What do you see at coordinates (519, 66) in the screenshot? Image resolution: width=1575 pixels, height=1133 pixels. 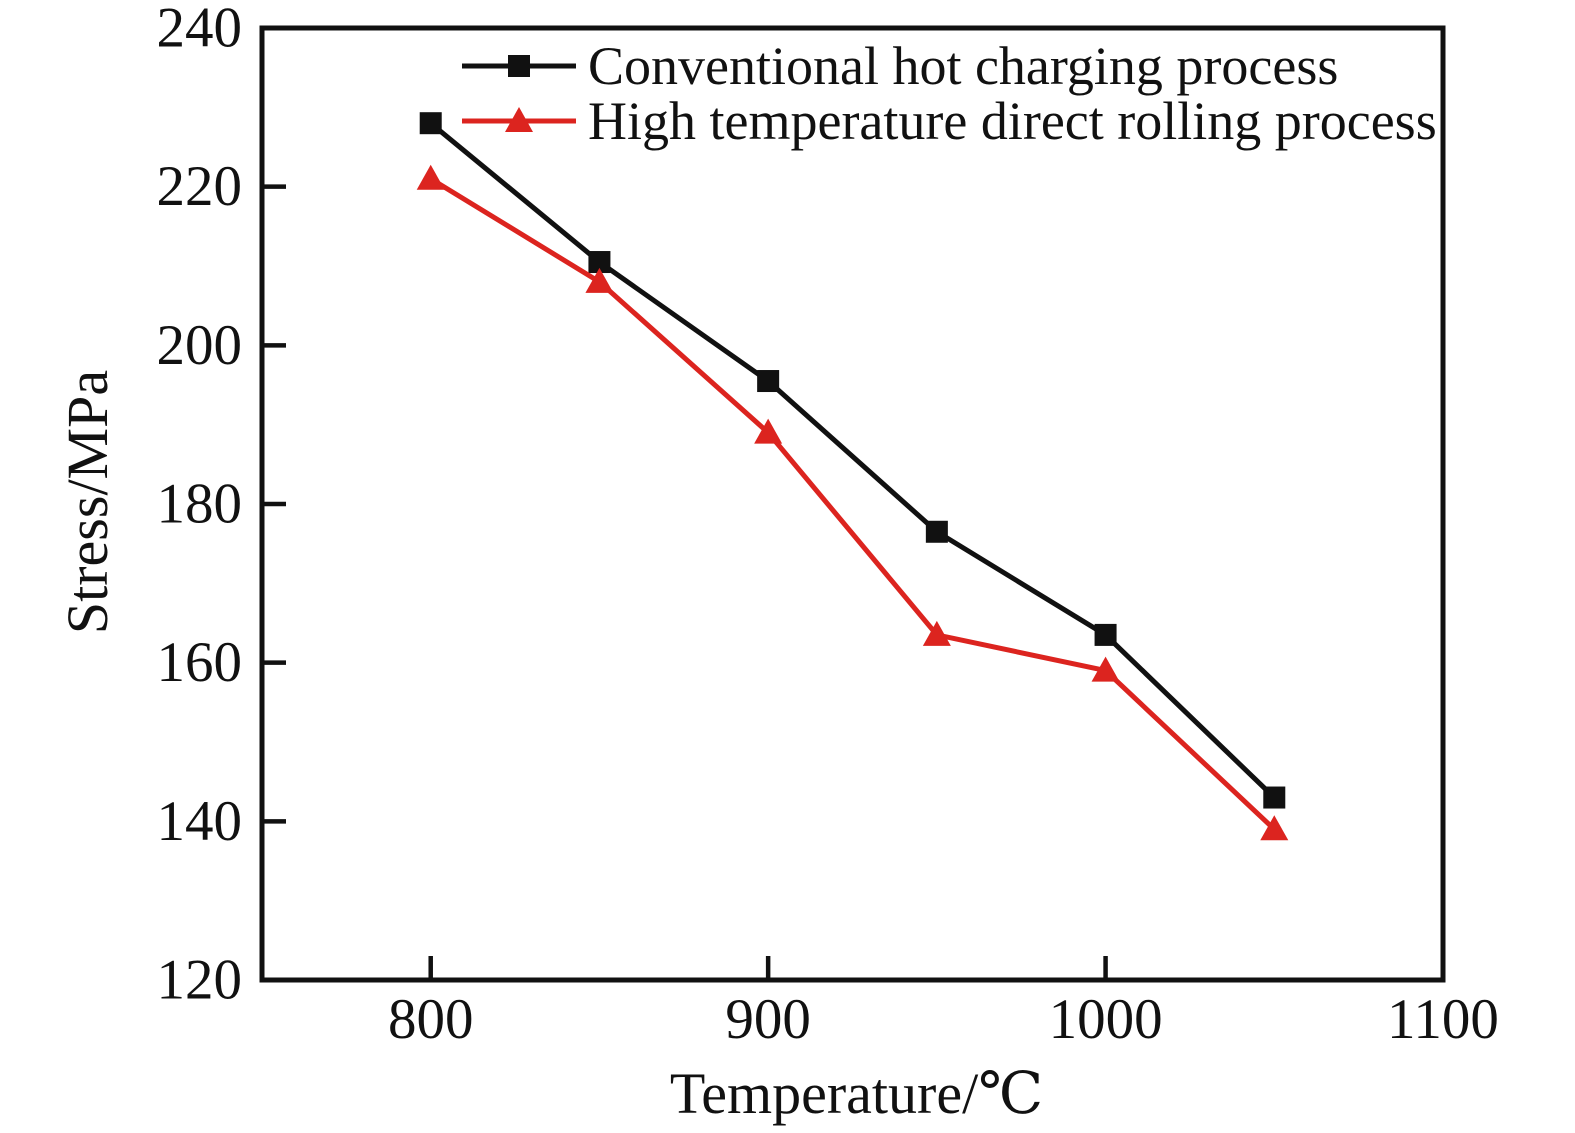 I see `legend-square-icon` at bounding box center [519, 66].